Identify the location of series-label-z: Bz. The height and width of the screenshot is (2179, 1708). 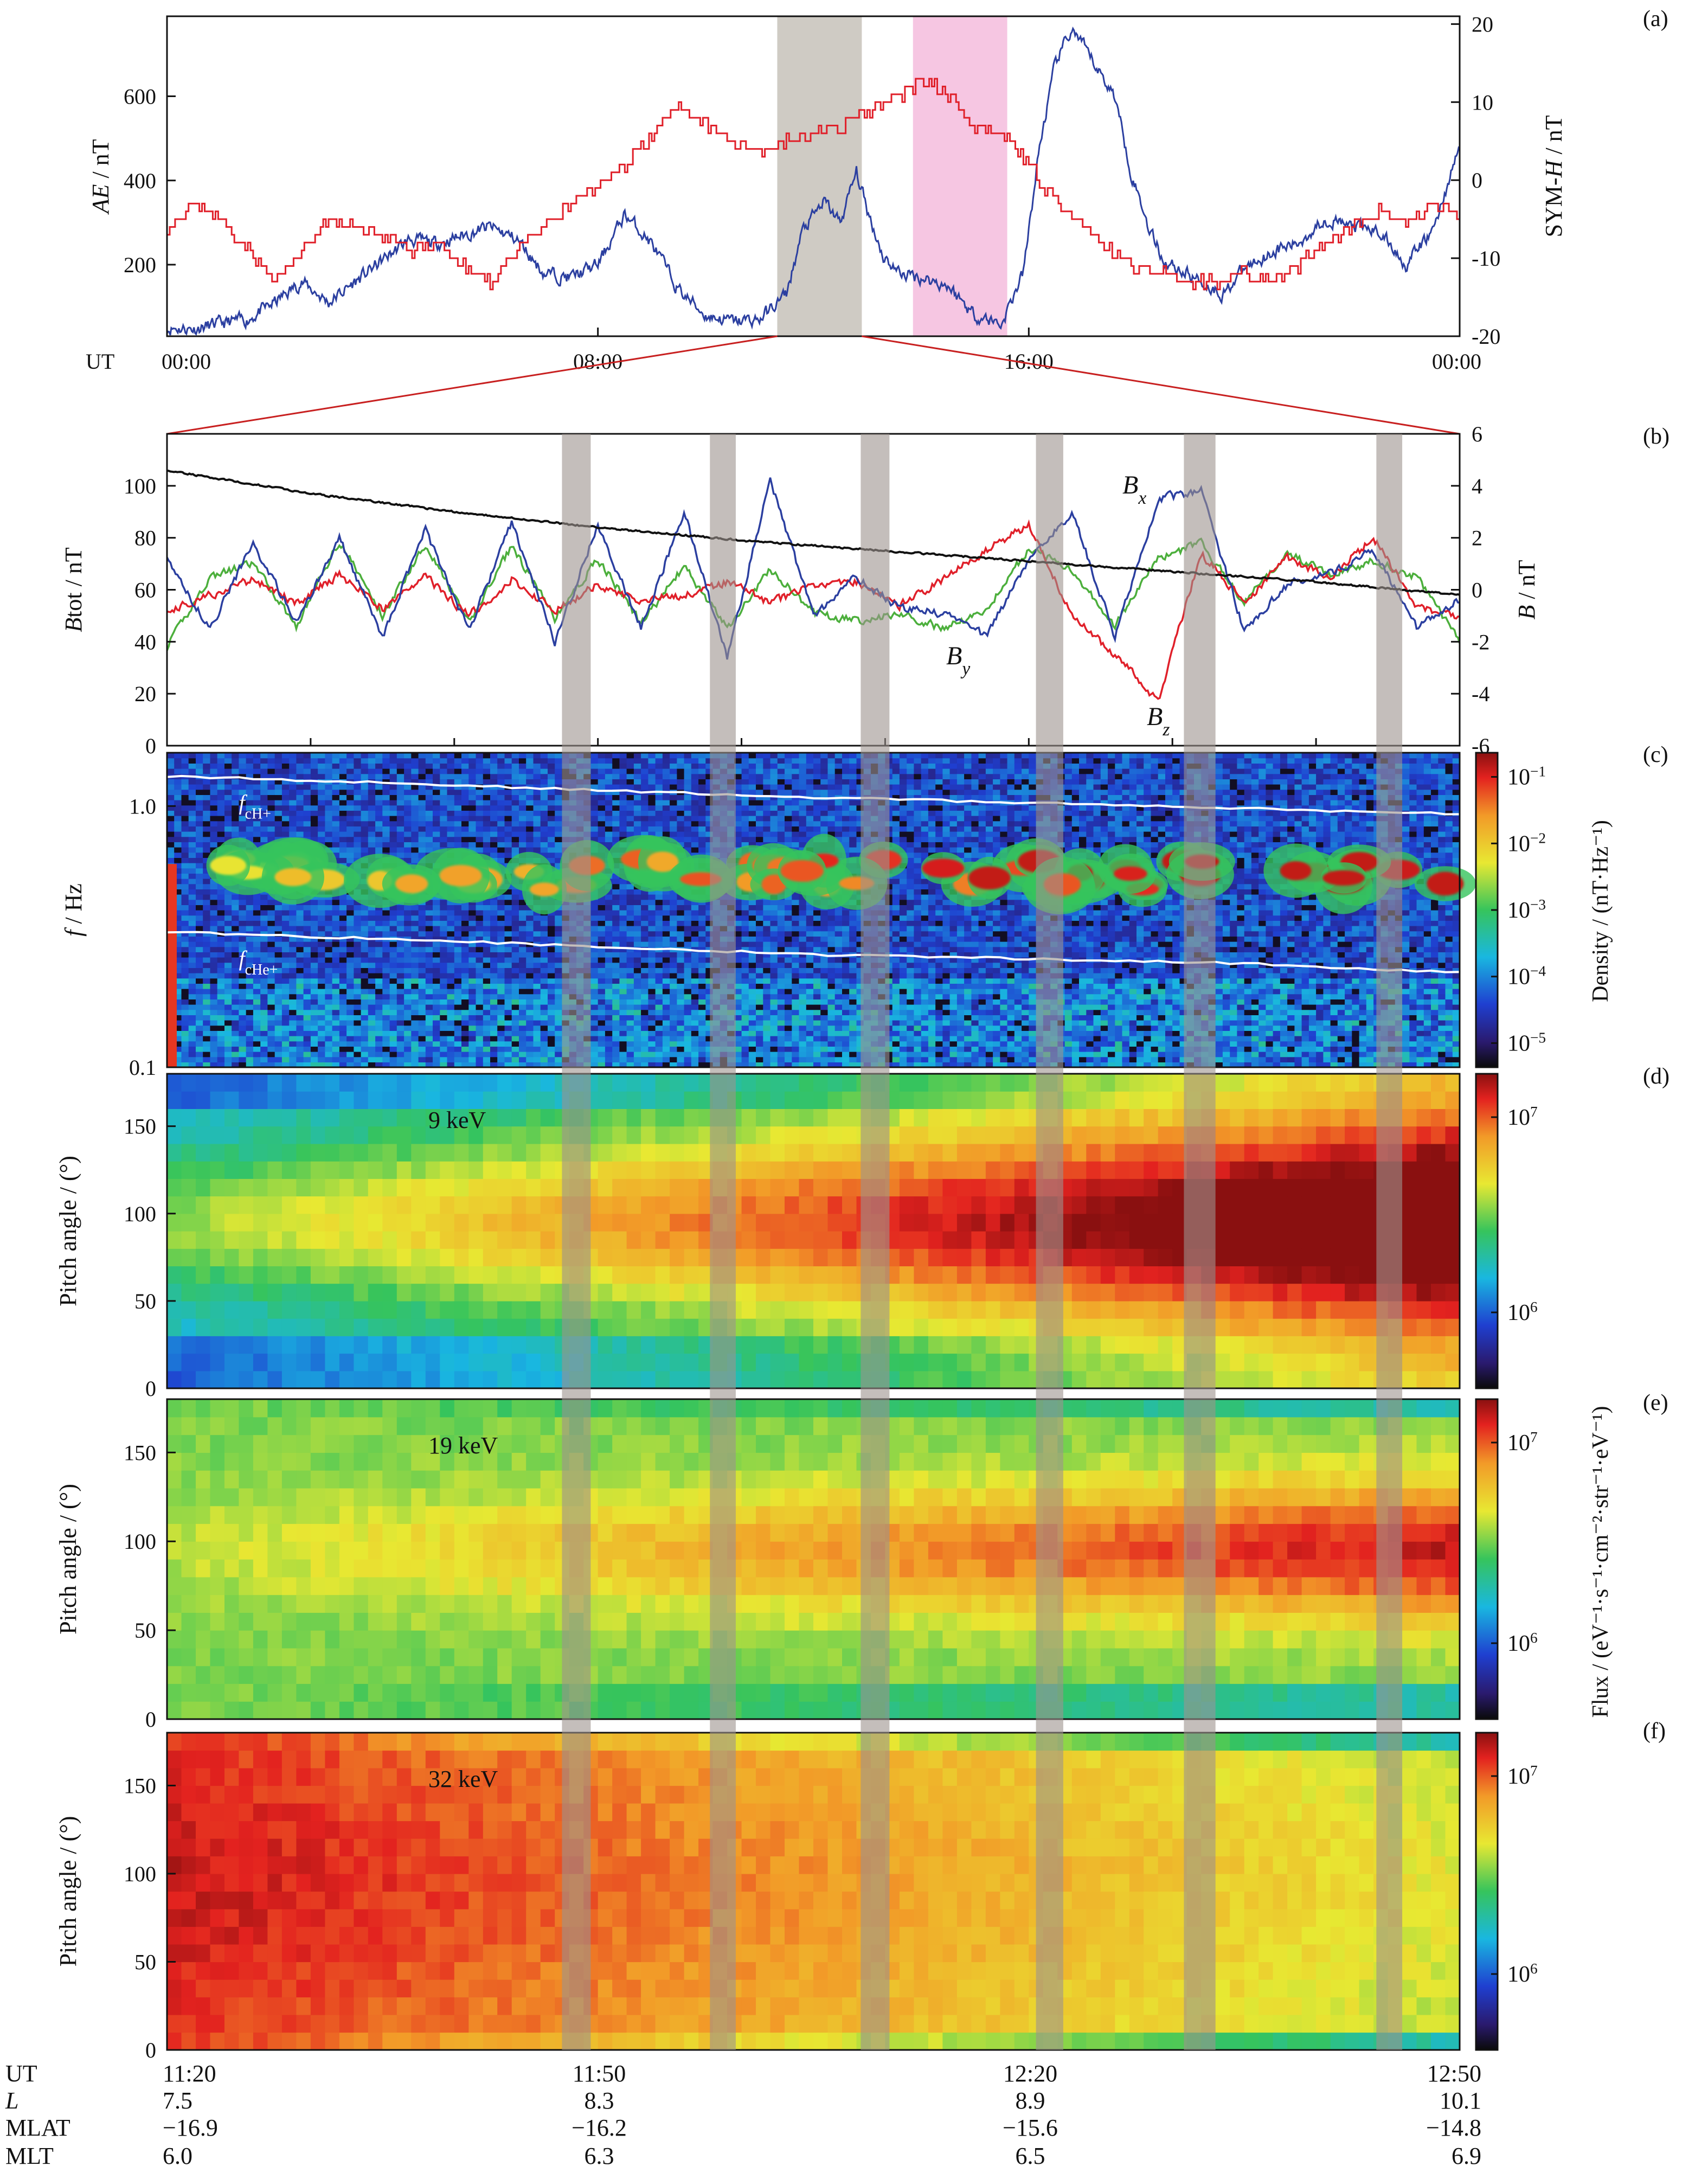
(1158, 721).